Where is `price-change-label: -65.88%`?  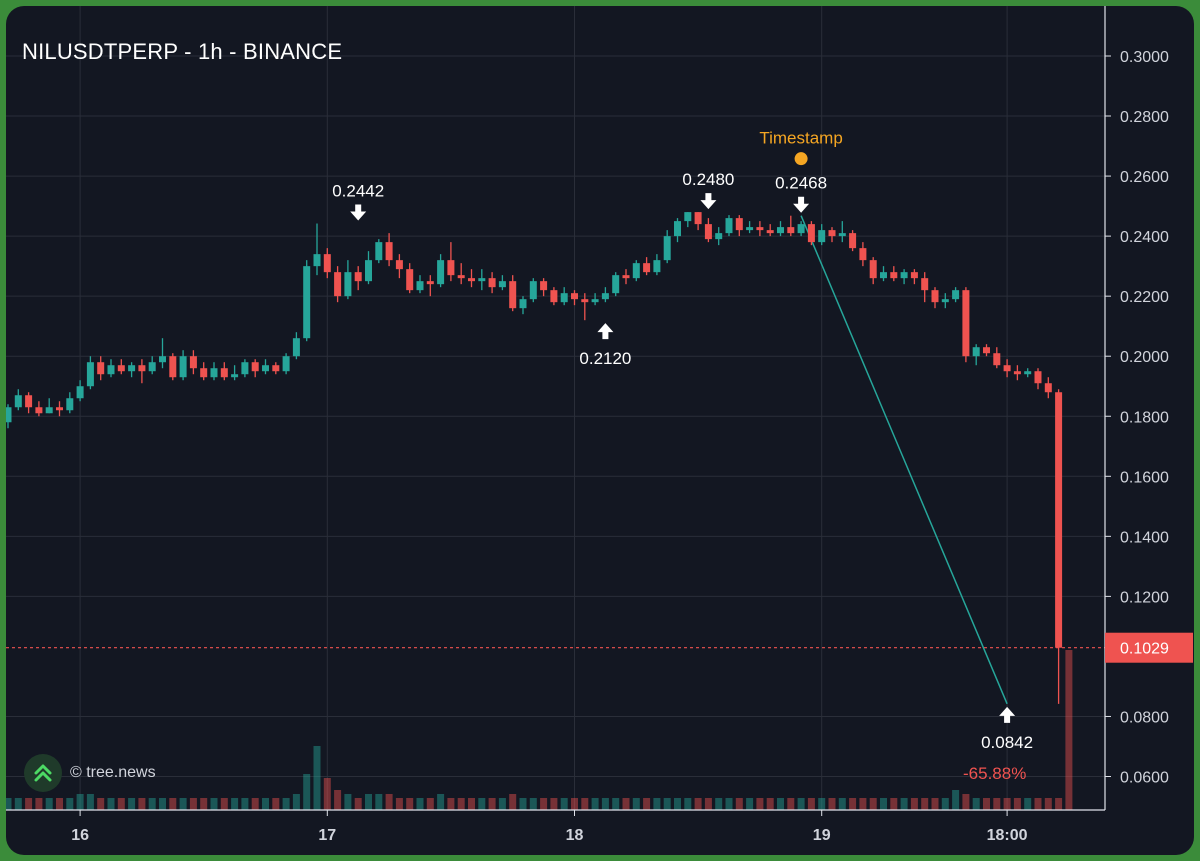 price-change-label: -65.88% is located at coordinates (995, 773).